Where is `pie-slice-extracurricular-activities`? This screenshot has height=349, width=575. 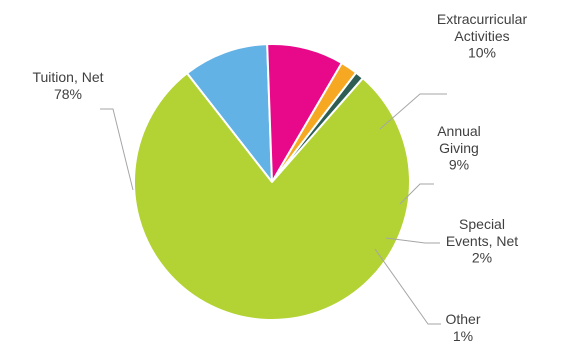 pie-slice-extracurricular-activities is located at coordinates (229, 113).